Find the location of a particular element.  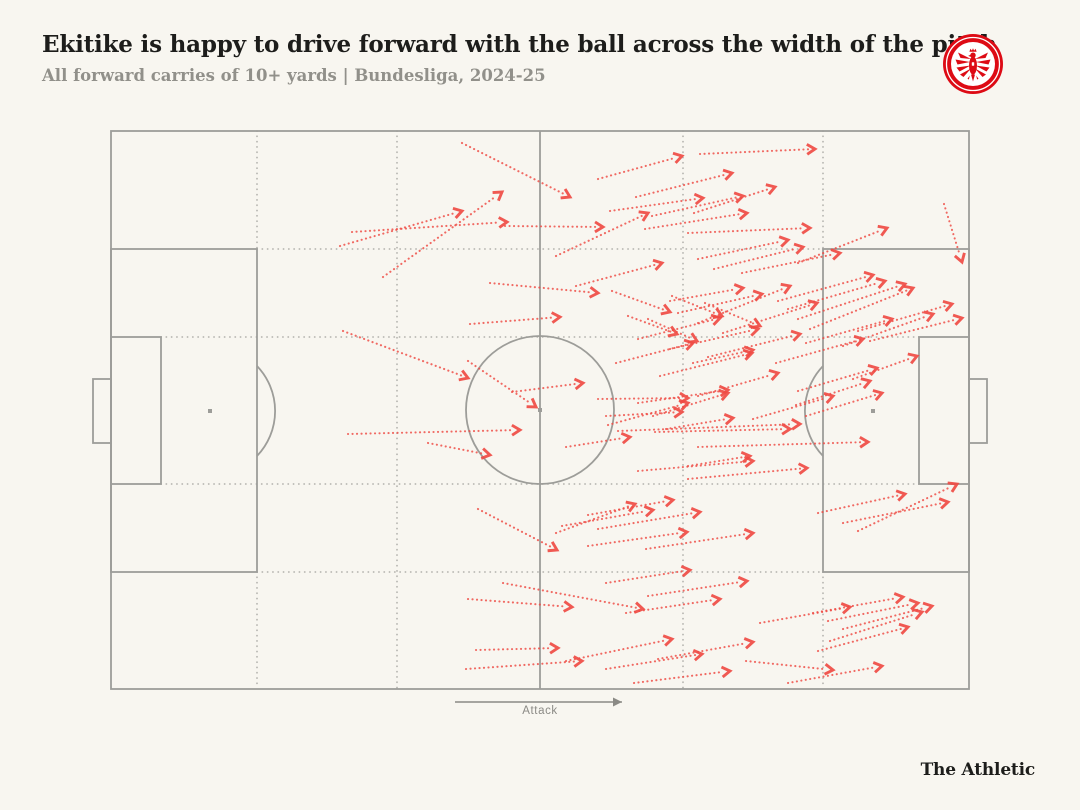

attack-label: Attack is located at coordinates (540, 711).